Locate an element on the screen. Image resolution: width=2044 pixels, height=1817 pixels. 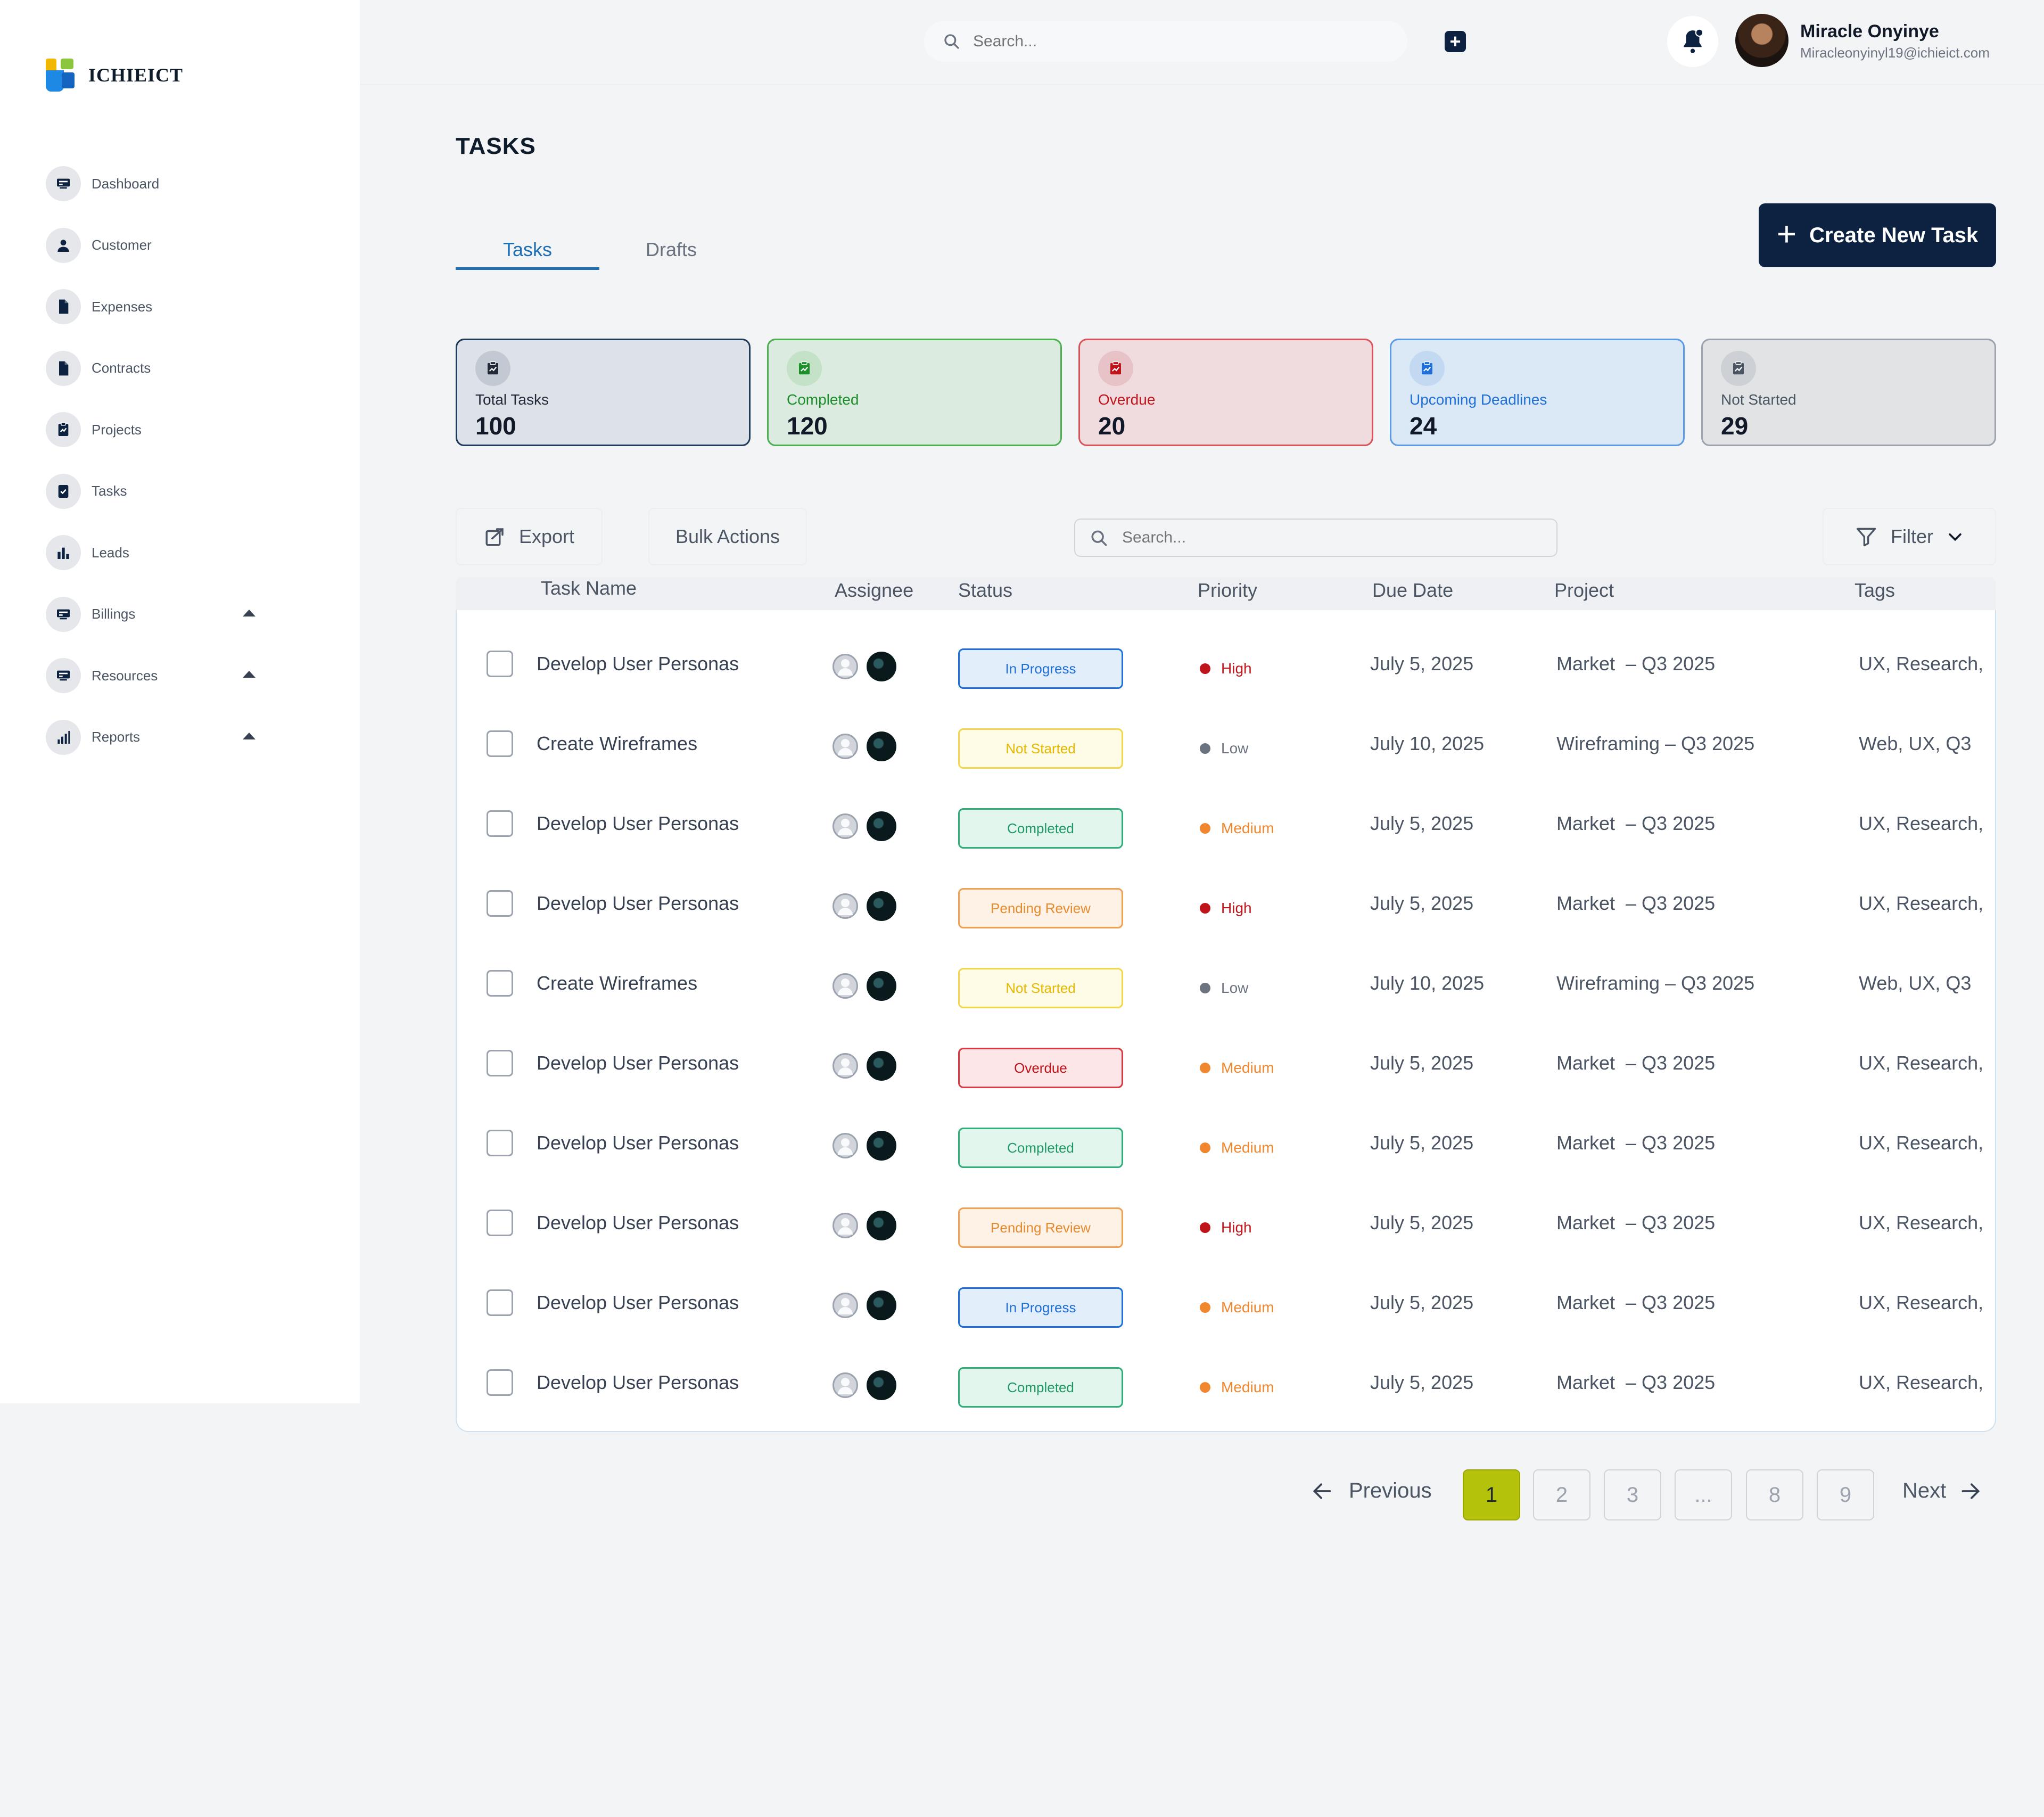
notification-bell-icon is located at coordinates (1692, 41).